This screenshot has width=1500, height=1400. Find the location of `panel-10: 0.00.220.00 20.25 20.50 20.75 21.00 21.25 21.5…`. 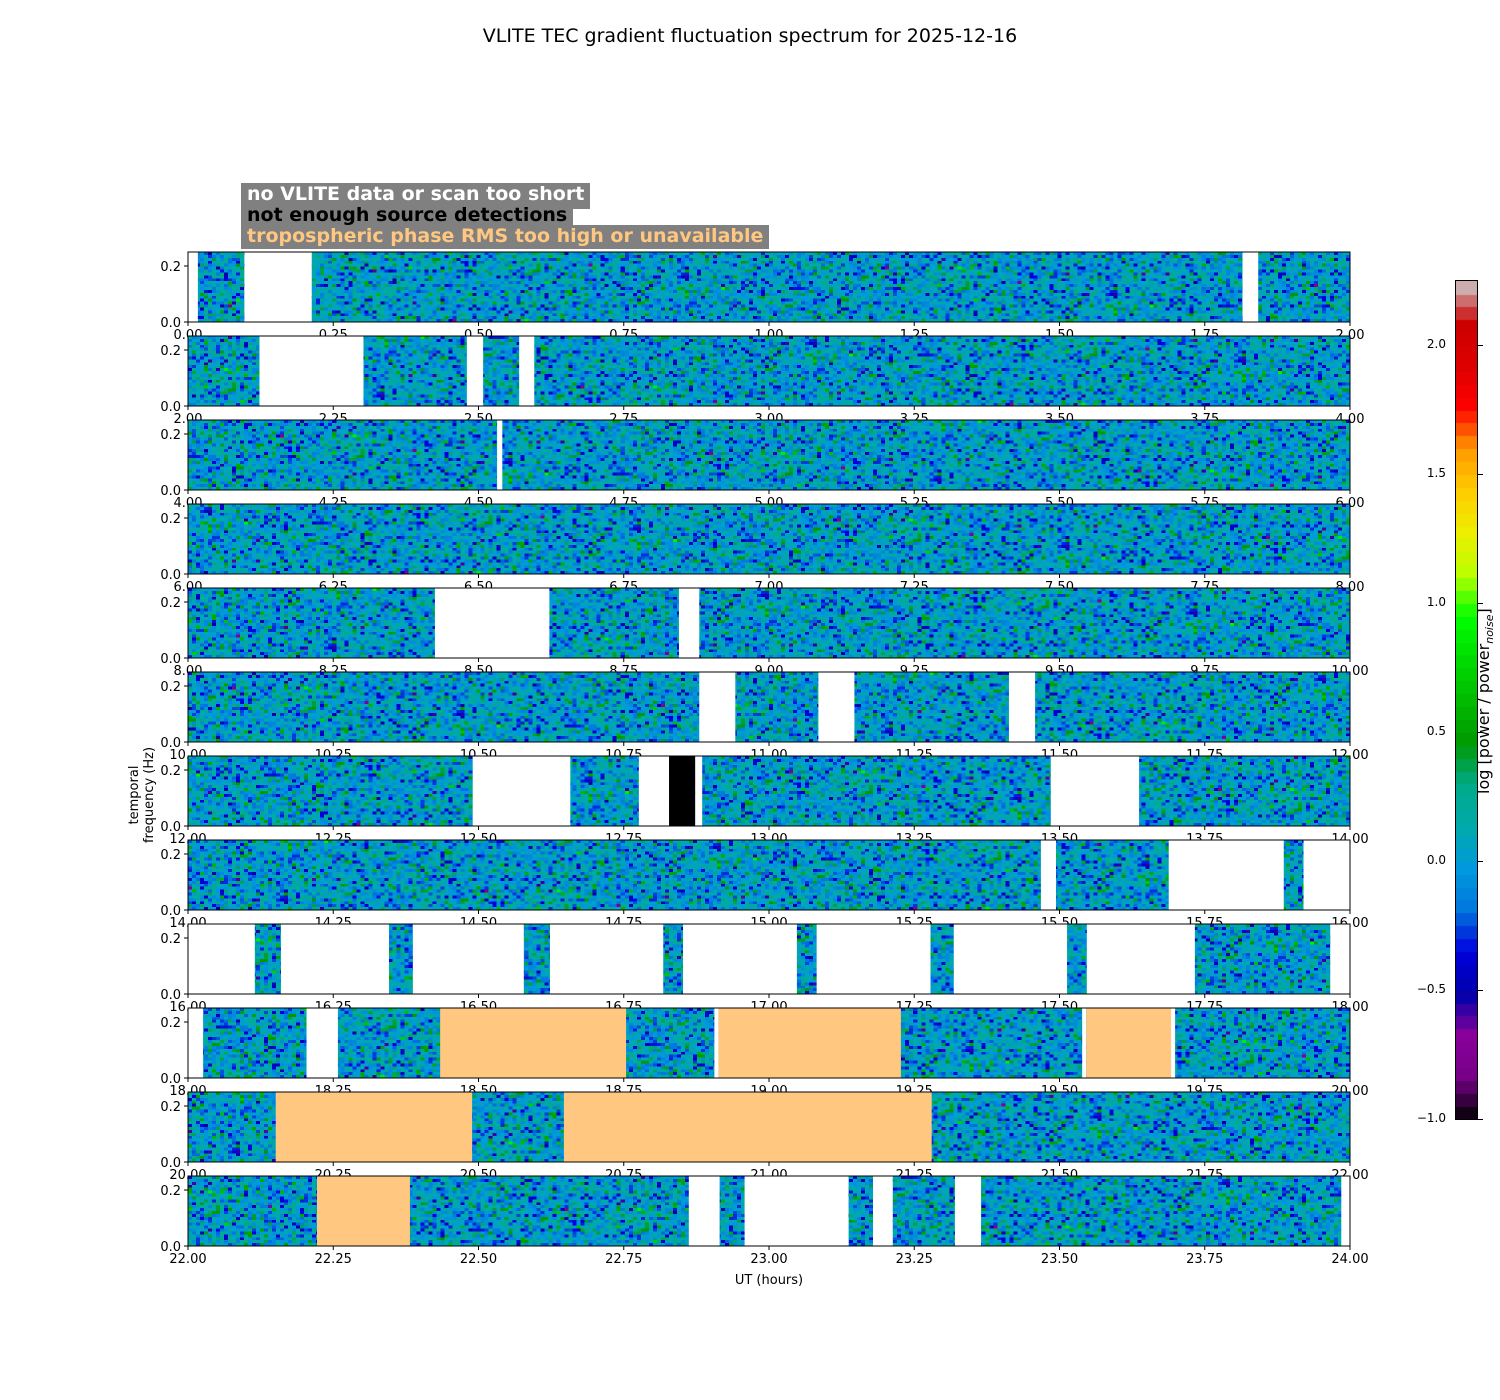

panel-10: 0.00.220.00 20.25 20.50 20.75 21.00 21.25 21.5… is located at coordinates (764, 1137).